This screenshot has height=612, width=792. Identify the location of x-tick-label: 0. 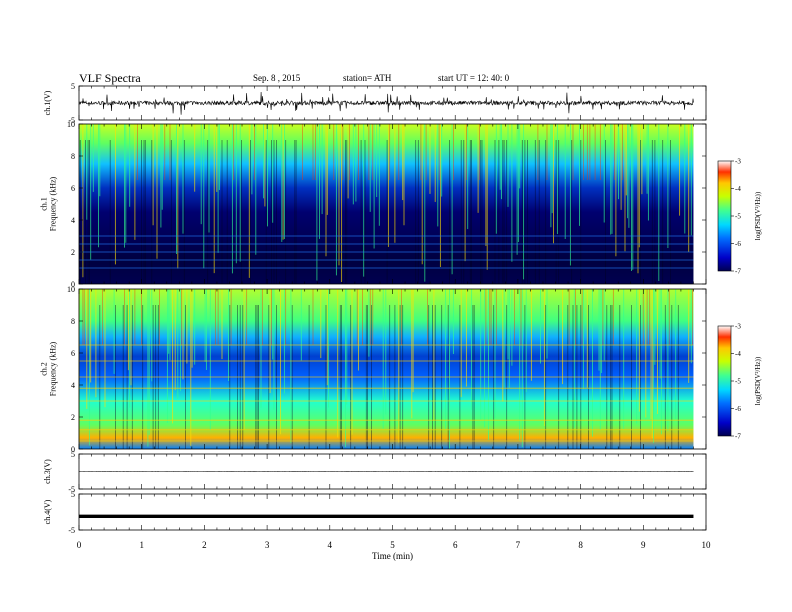
(79, 545).